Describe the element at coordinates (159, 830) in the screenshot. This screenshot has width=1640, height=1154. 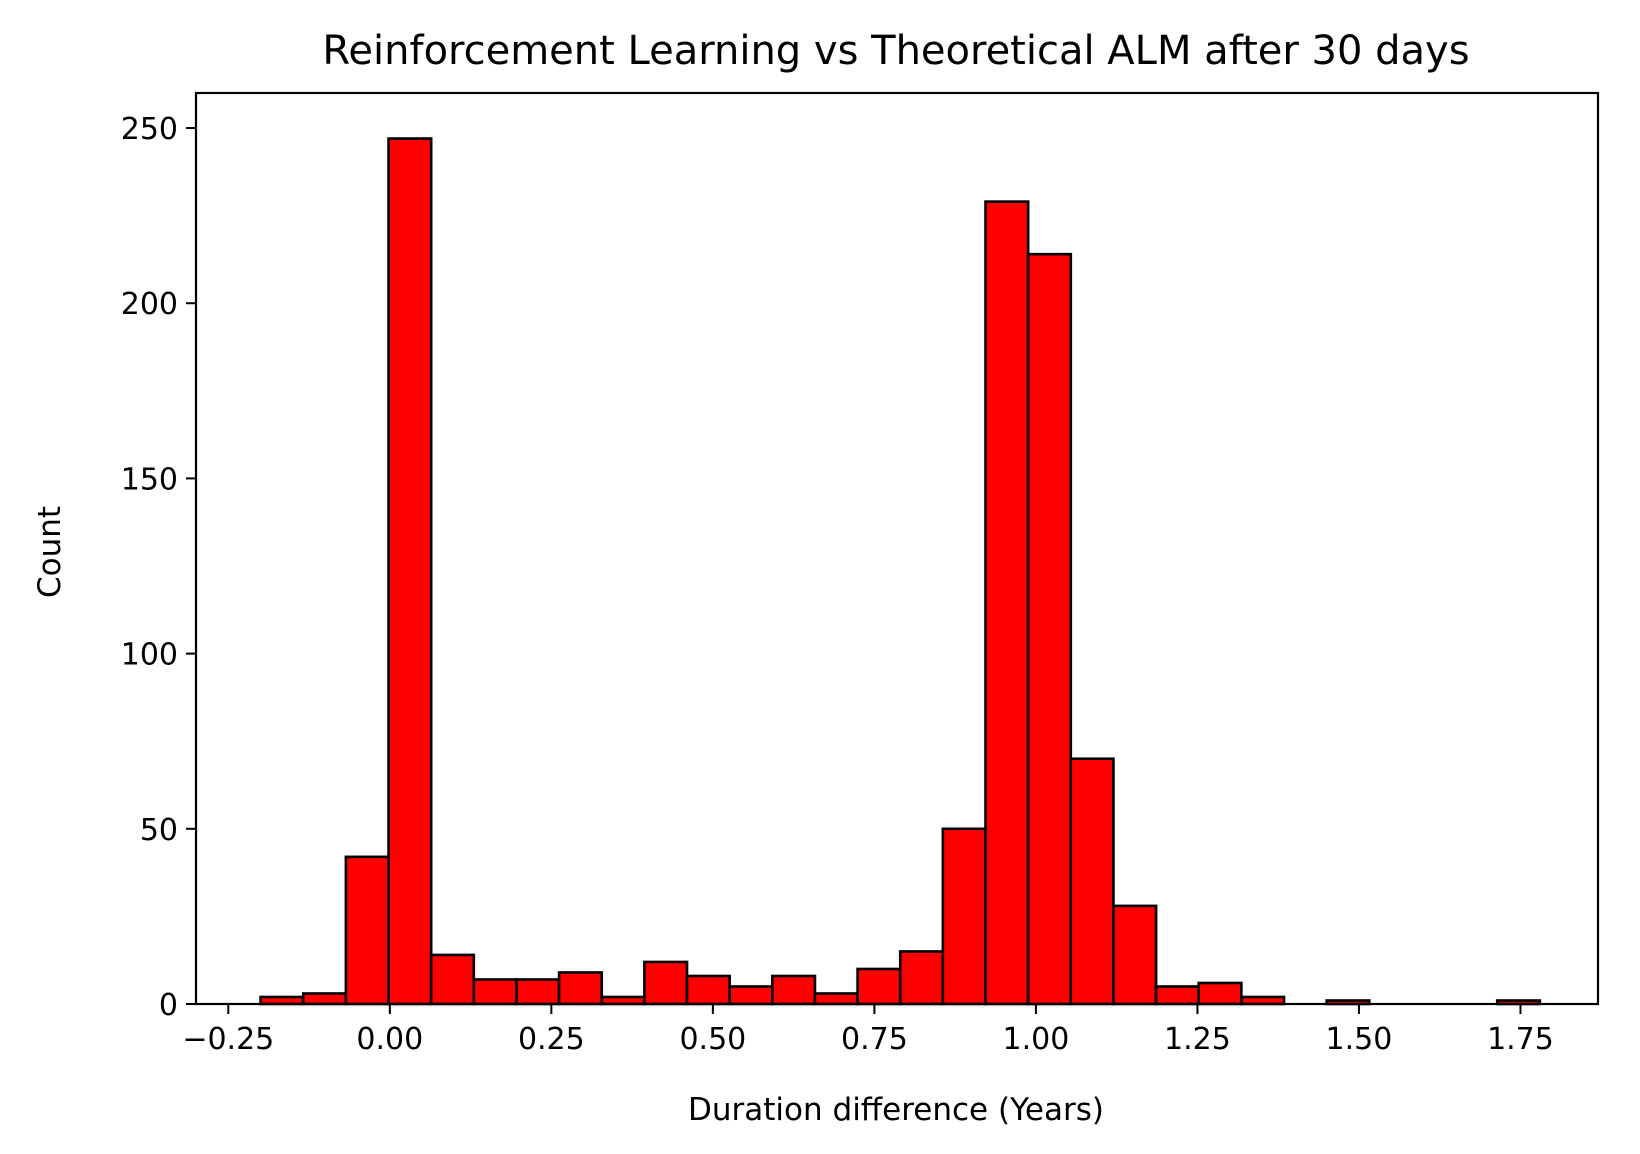
I see `y-tick-label: 50` at that location.